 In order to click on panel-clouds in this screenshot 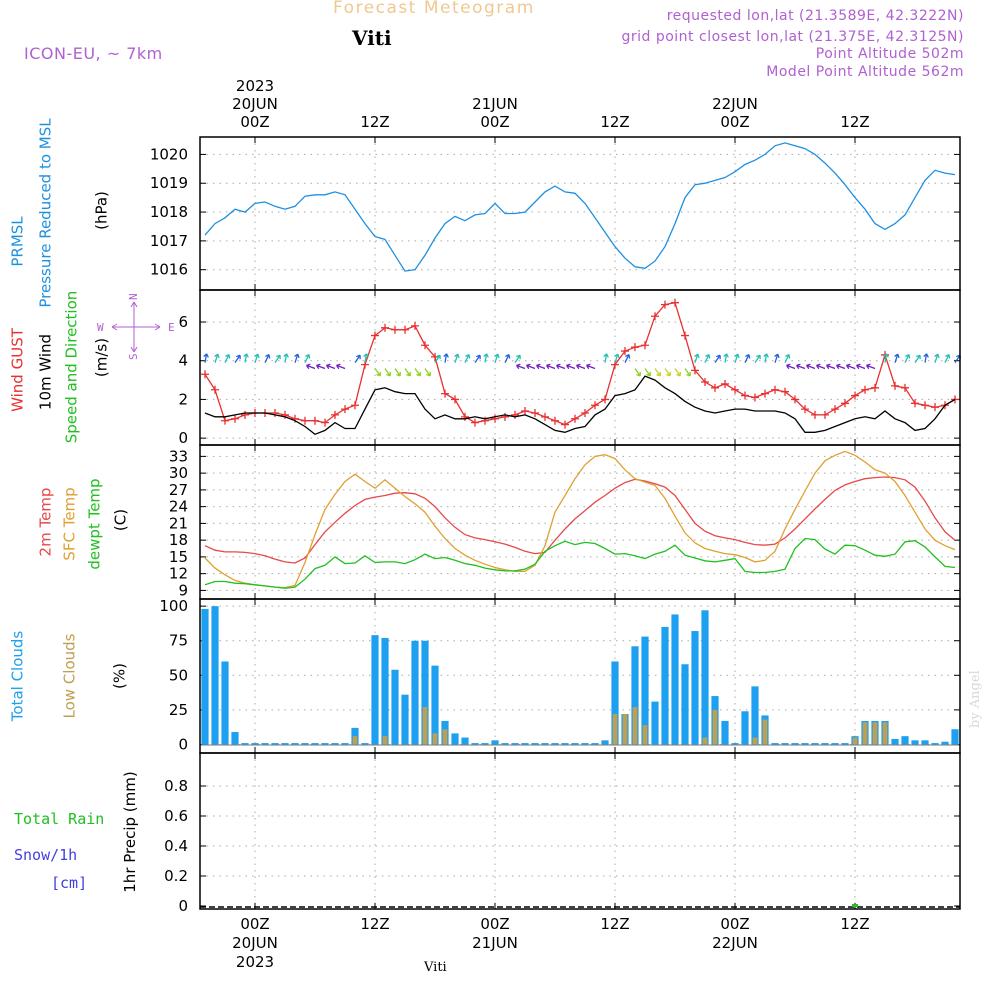, I will do `click(580, 676)`.